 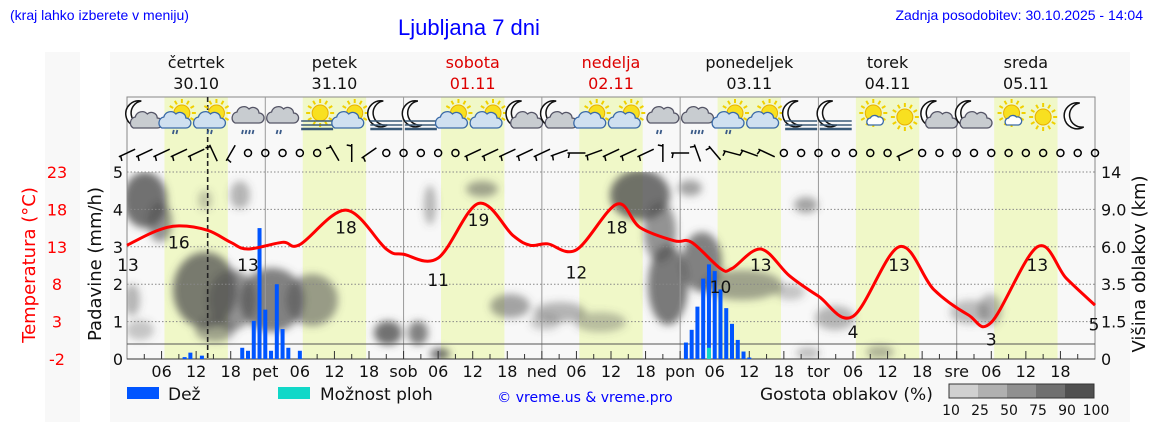 I want to click on temp-axis-title: Temperatura (°C), so click(x=29, y=265).